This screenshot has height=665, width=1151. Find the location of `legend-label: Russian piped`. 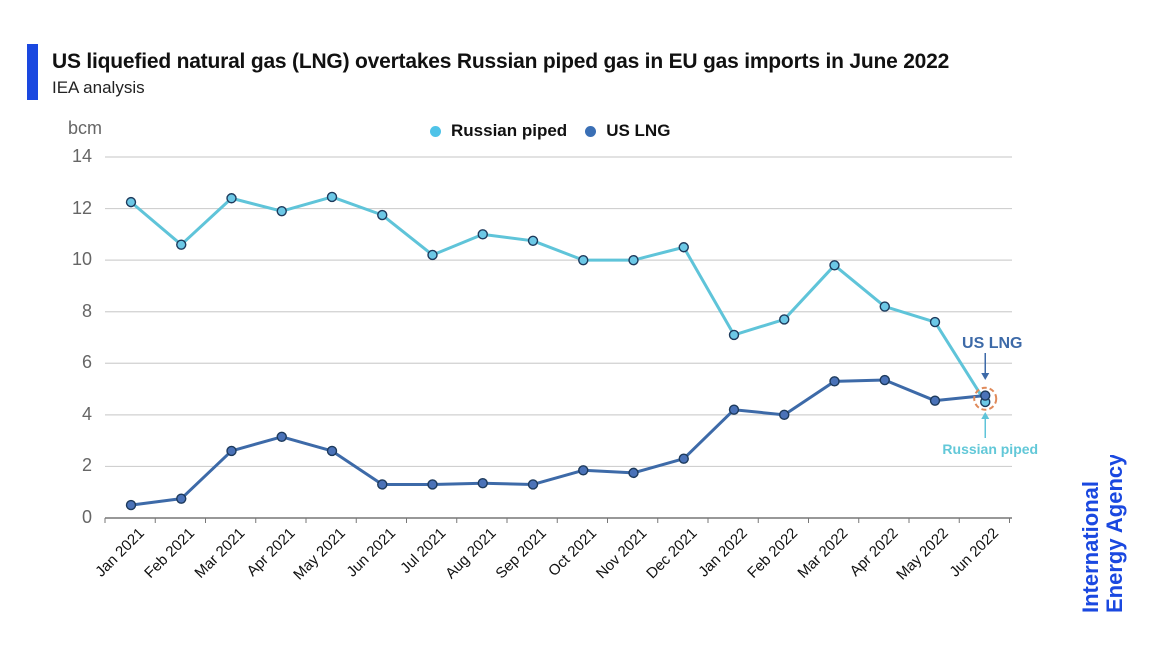

legend-label: Russian piped is located at coordinates (509, 130).